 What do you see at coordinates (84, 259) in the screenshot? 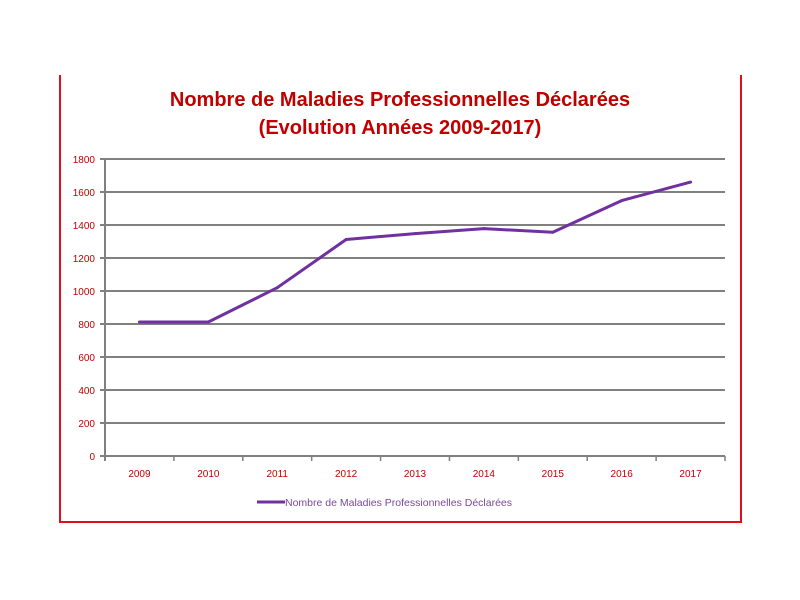
I see `y-tick-label: 1200` at bounding box center [84, 259].